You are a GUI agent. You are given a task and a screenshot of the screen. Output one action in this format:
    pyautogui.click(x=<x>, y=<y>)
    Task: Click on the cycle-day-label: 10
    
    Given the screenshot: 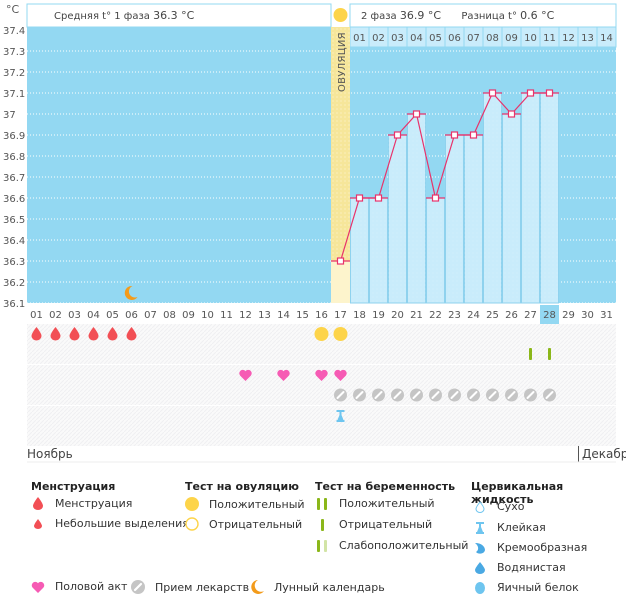 What is the action you would take?
    pyautogui.click(x=207, y=315)
    